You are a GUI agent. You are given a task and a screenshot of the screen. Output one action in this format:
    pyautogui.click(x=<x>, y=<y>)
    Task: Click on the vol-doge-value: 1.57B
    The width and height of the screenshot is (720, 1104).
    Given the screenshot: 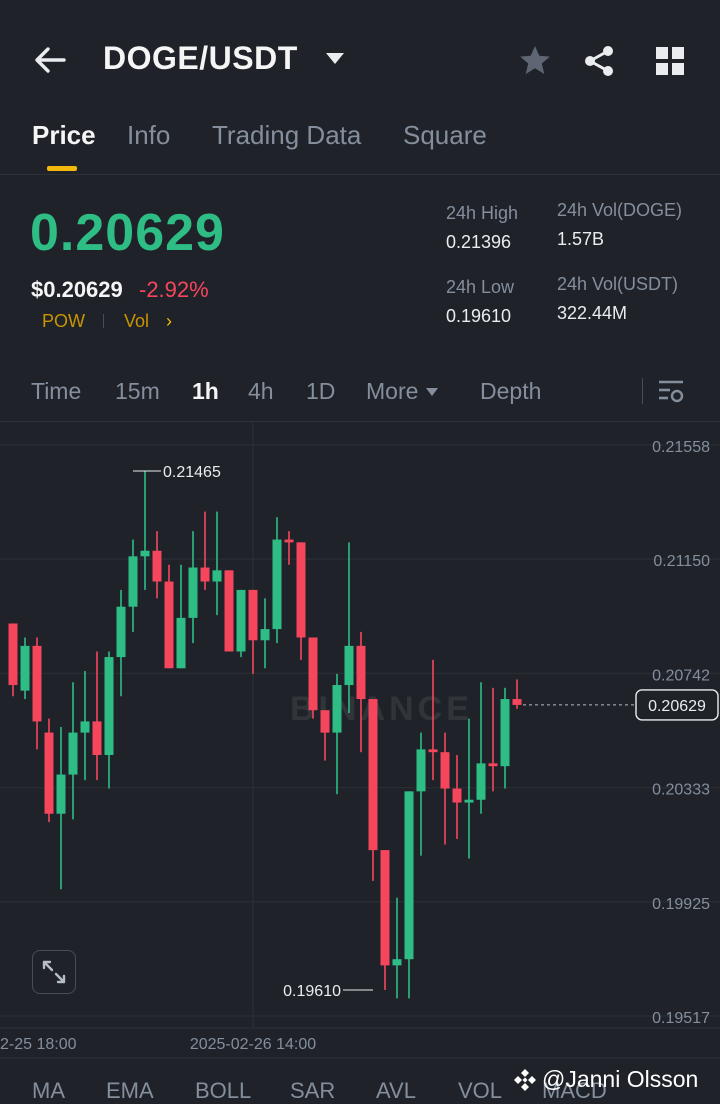 What is the action you would take?
    pyautogui.click(x=581, y=239)
    